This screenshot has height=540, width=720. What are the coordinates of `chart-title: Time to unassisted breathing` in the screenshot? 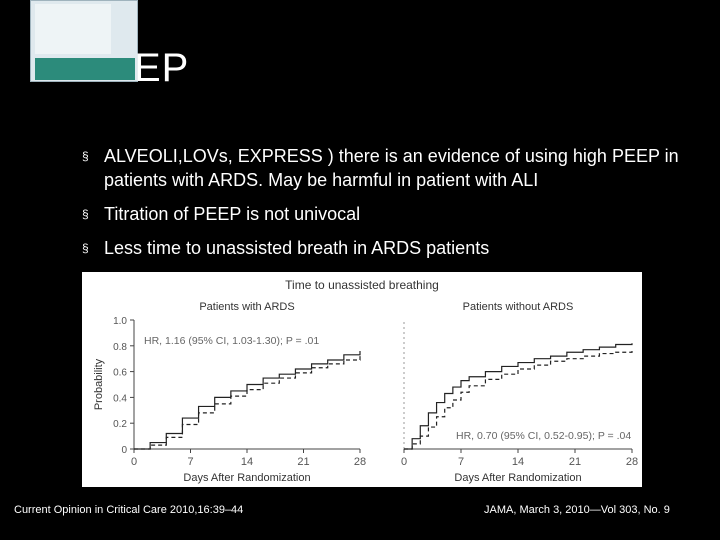 It's located at (362, 285).